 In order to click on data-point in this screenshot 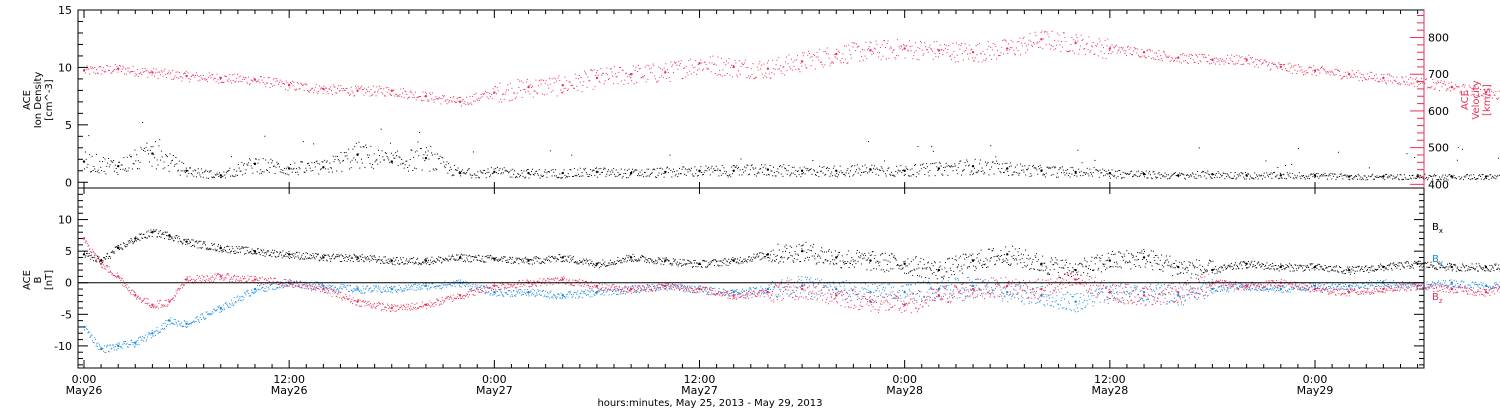, I will do `click(939, 168)`.